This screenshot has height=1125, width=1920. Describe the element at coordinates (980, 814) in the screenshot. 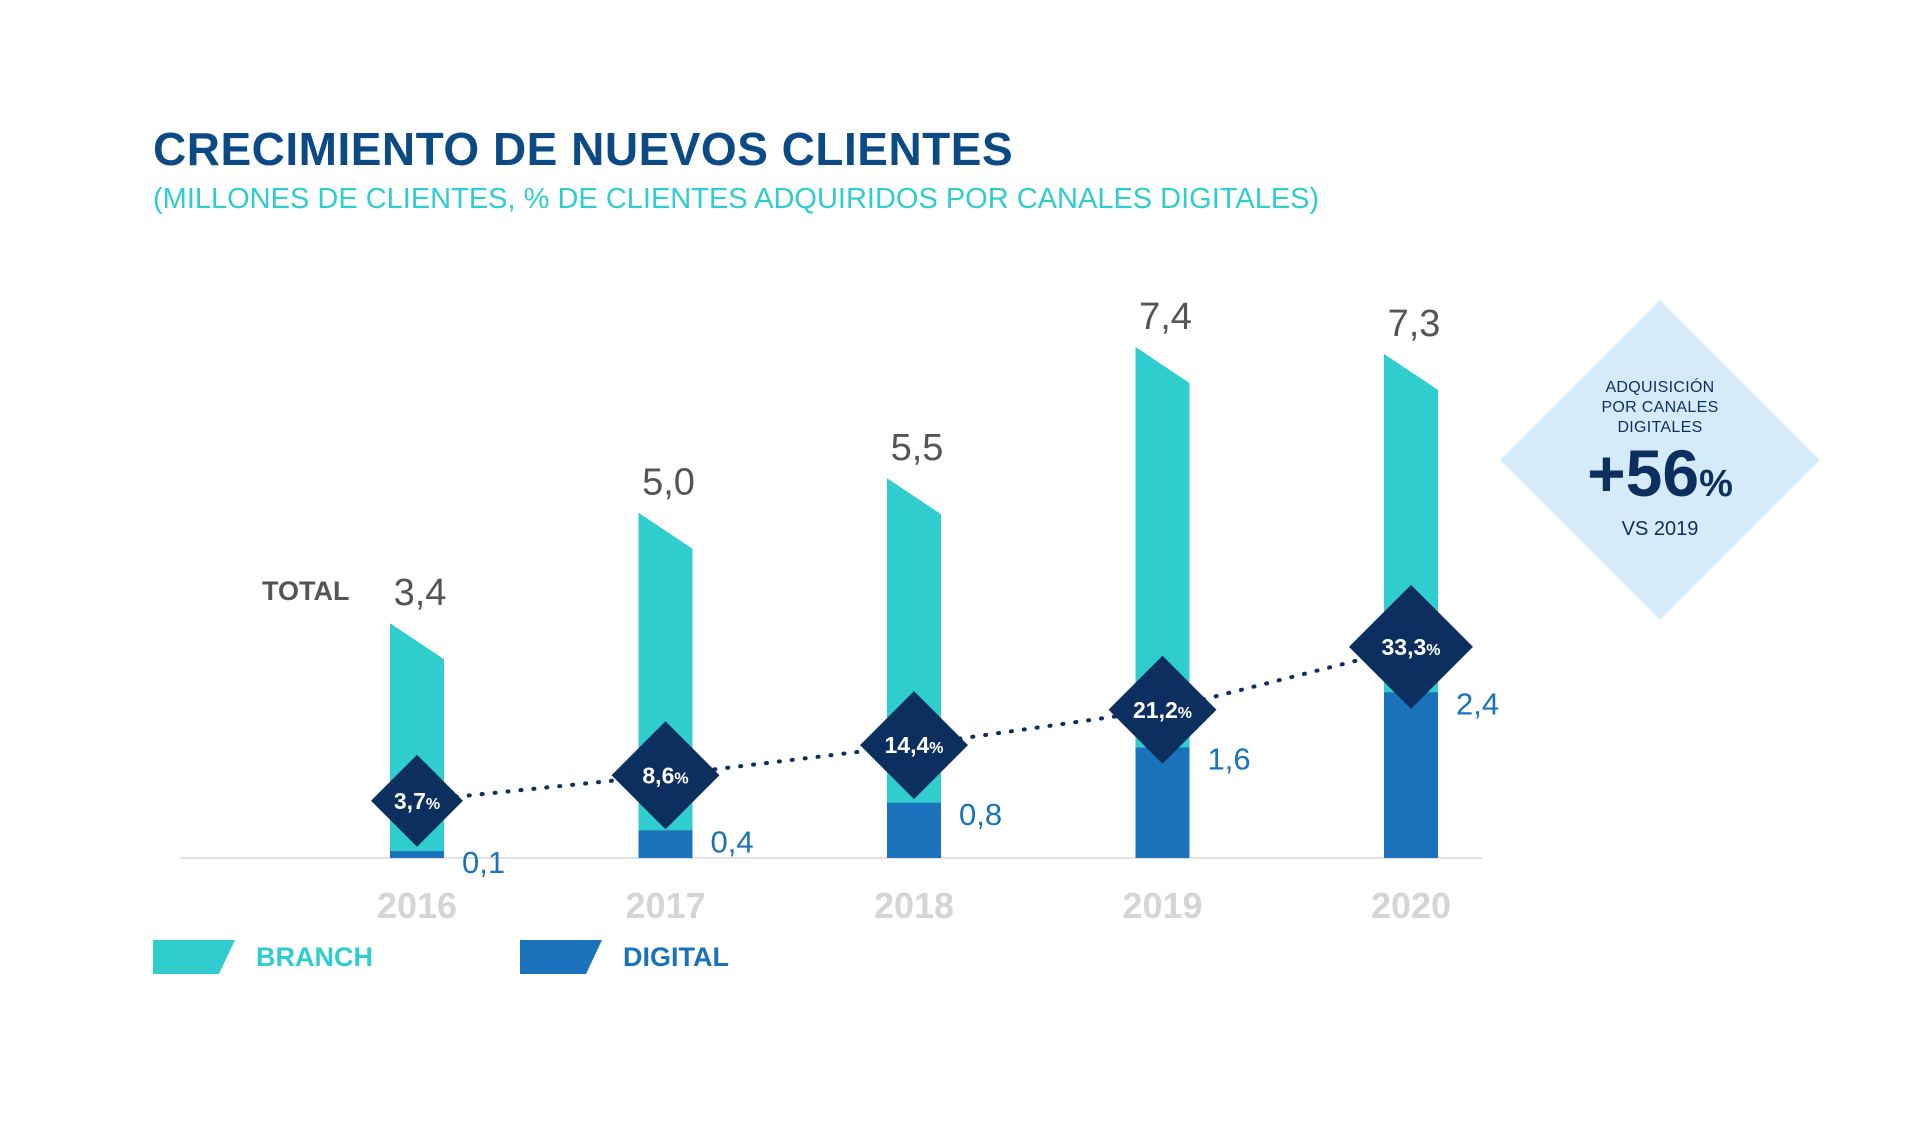

I see `digital-value-label: 0,8` at that location.